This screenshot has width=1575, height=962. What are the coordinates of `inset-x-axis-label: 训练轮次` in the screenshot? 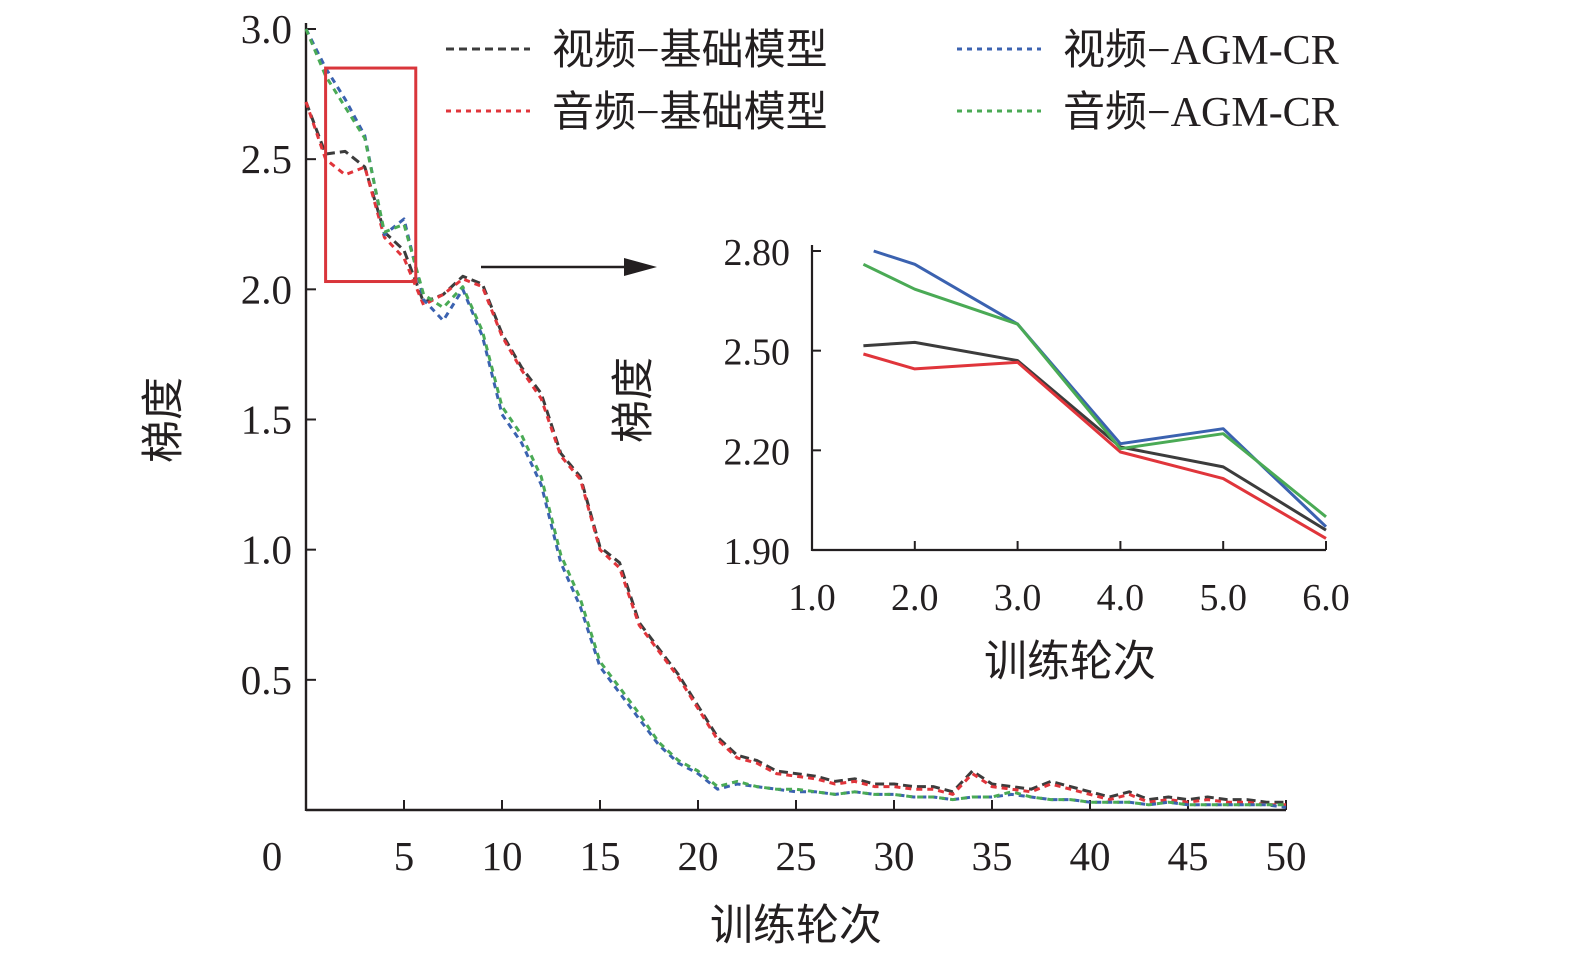 It's located at (1070, 662).